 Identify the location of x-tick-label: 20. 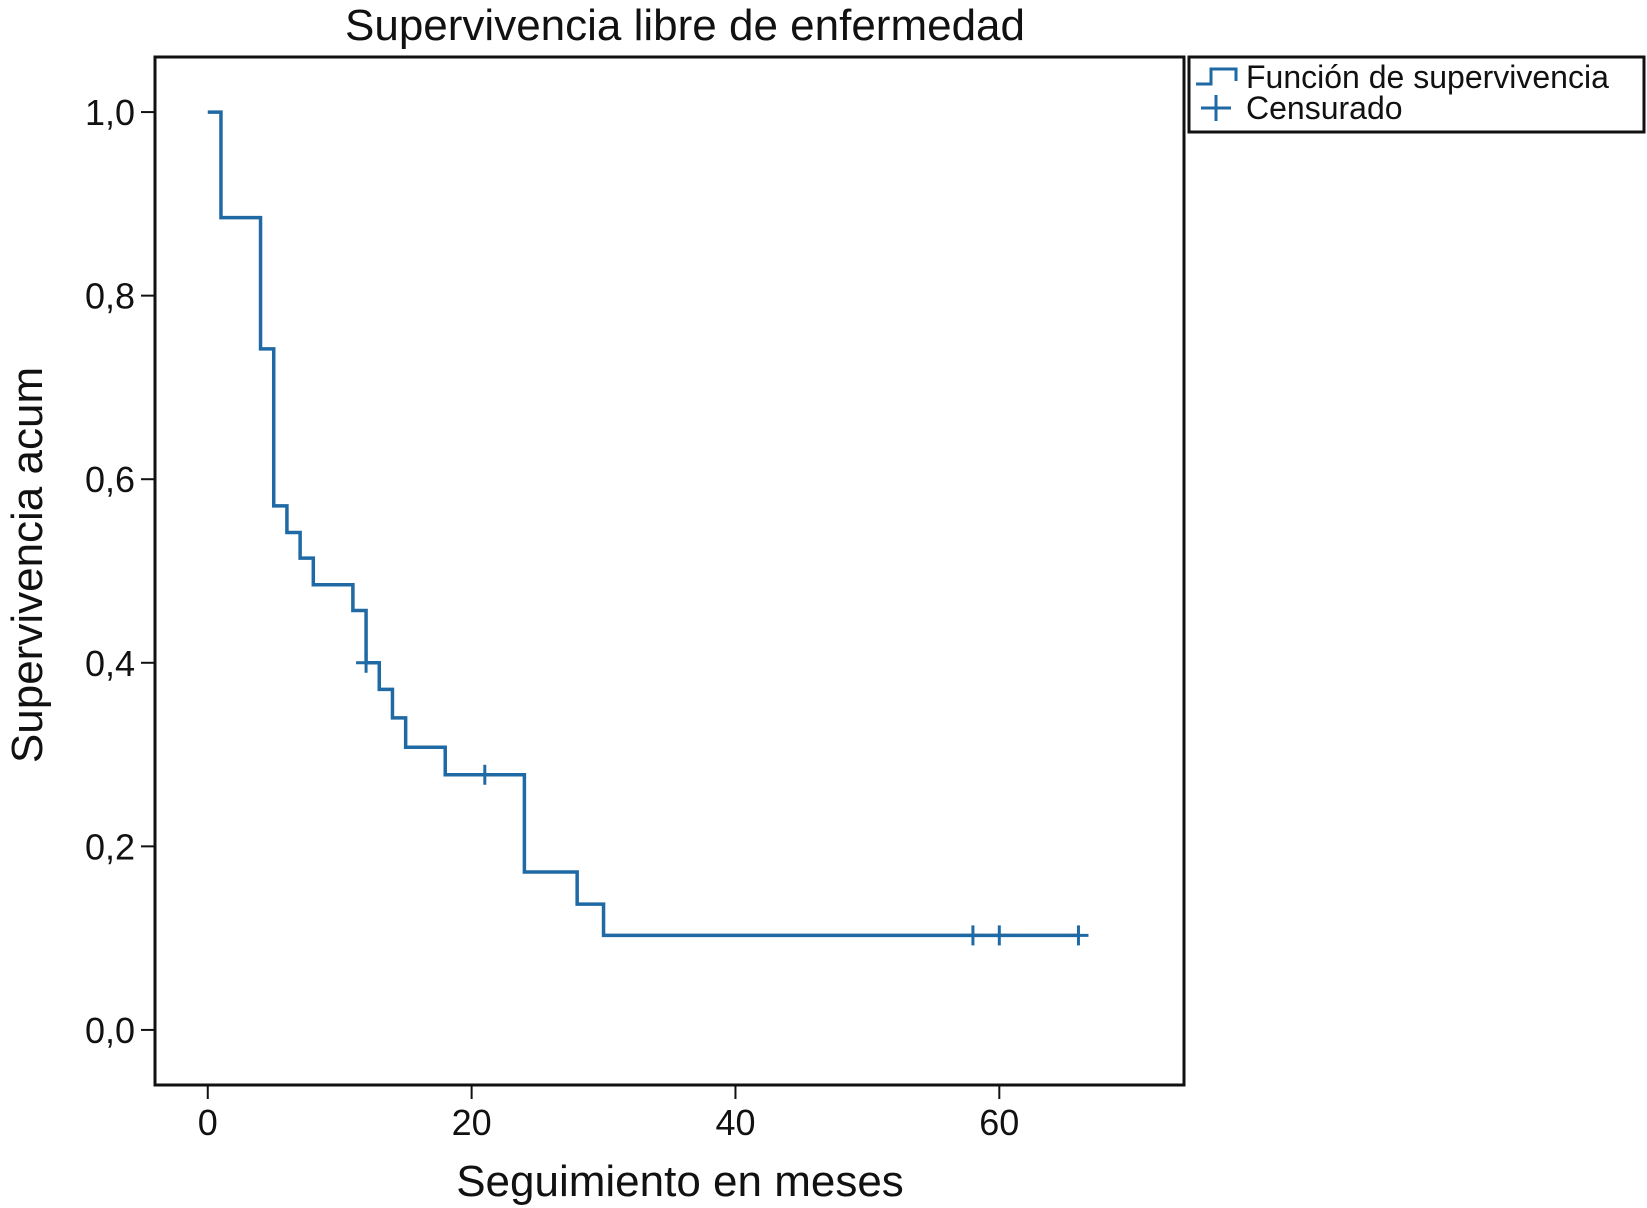
(472, 1122).